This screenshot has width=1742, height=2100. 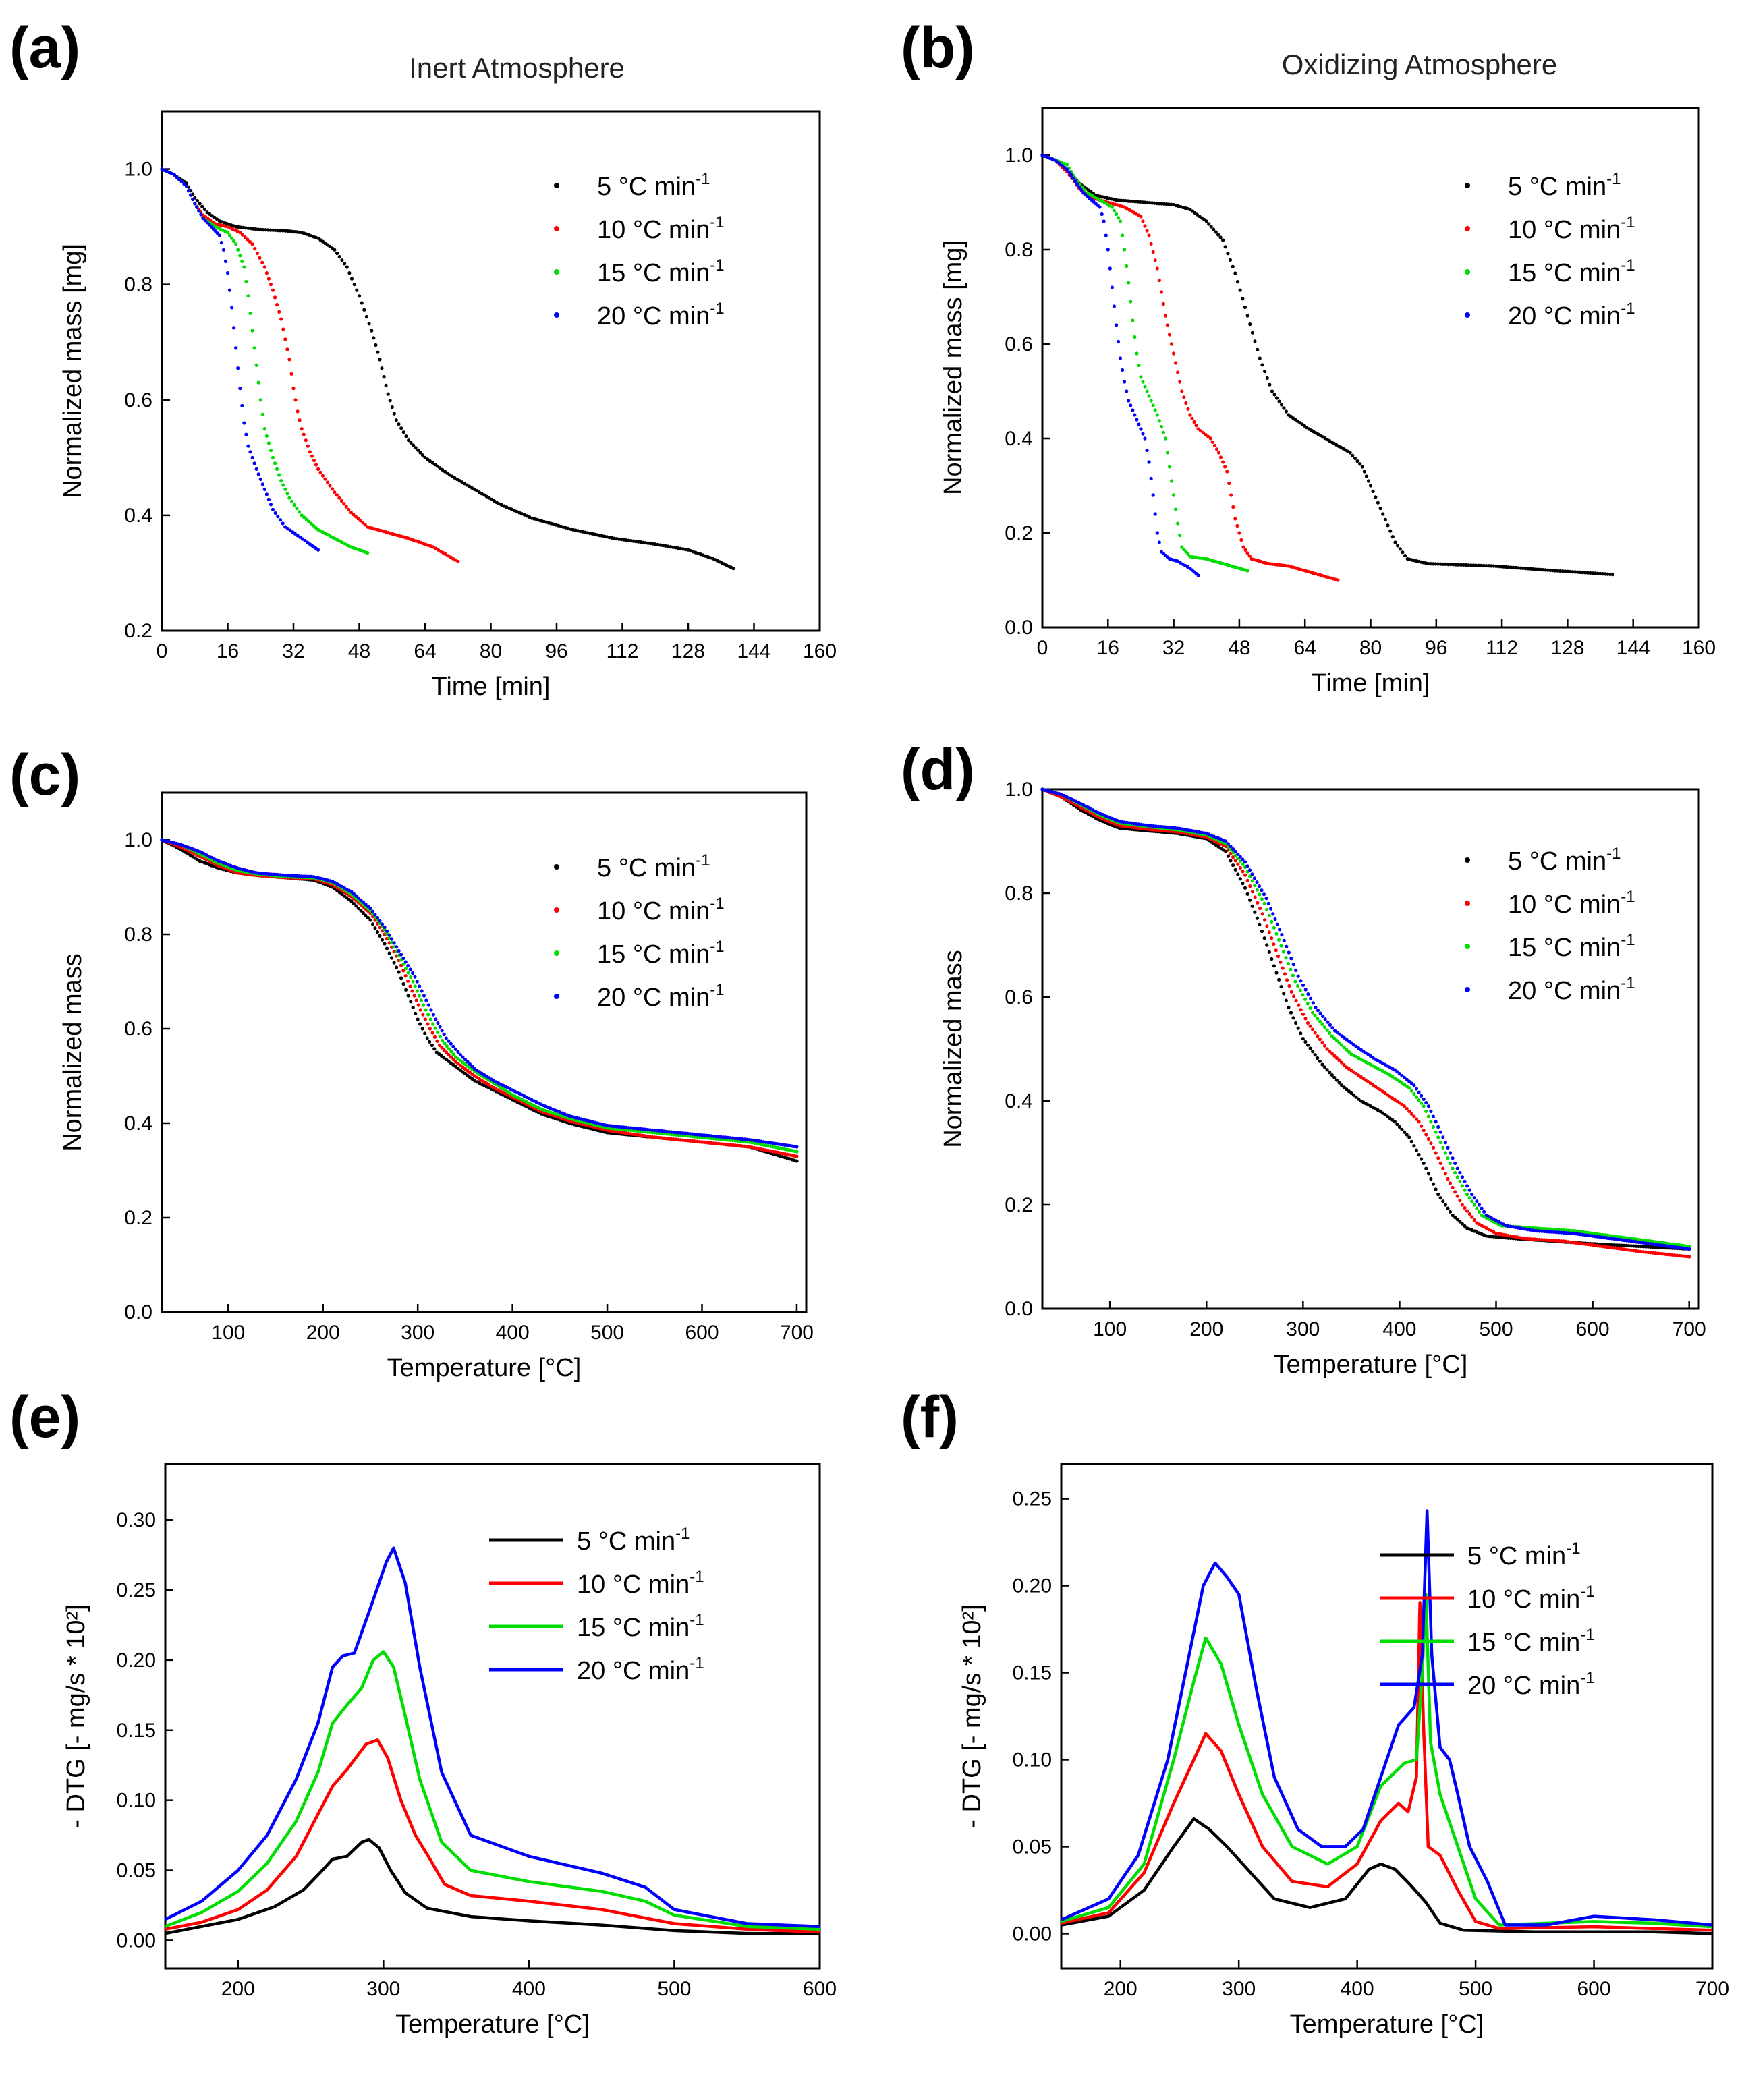 What do you see at coordinates (953, 1049) in the screenshot?
I see `y-axis-title: Normalized mass` at bounding box center [953, 1049].